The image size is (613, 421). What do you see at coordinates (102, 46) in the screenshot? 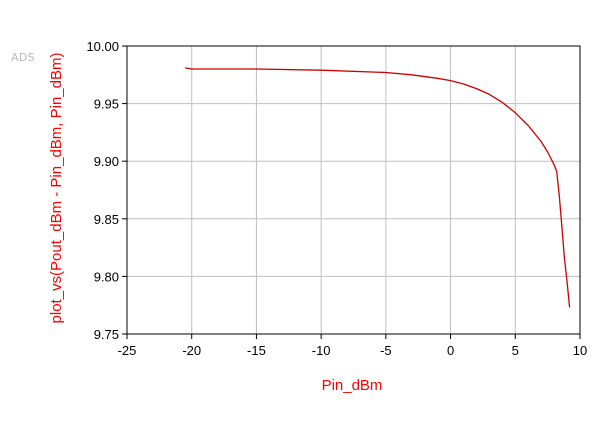
I see `y-tick-label: 10.00` at bounding box center [102, 46].